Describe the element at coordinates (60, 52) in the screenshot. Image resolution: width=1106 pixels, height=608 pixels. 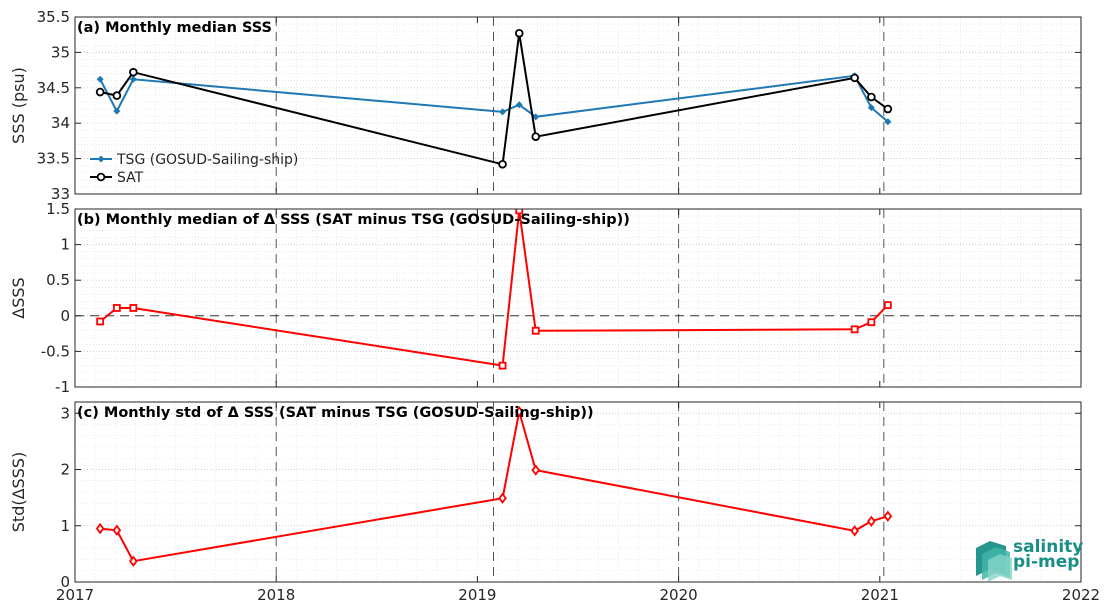
I see `y-tick-label: 35` at that location.